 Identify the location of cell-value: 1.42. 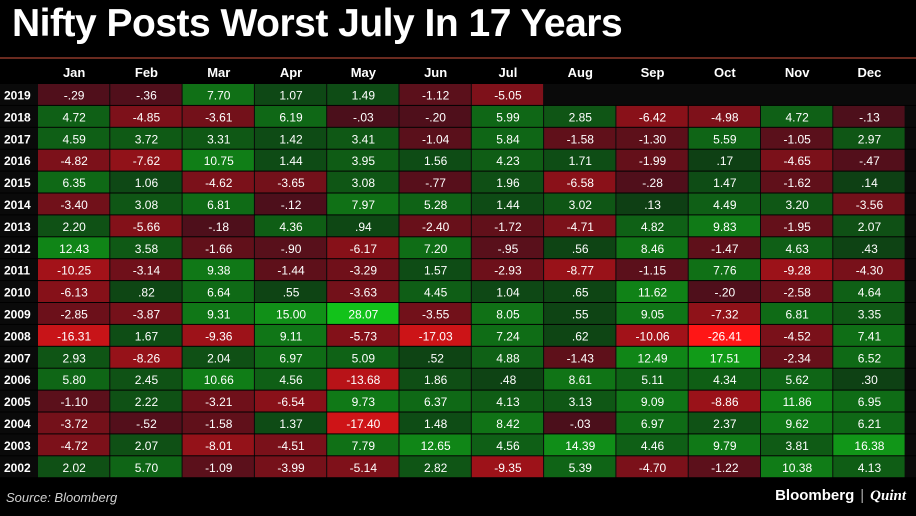
(291, 139).